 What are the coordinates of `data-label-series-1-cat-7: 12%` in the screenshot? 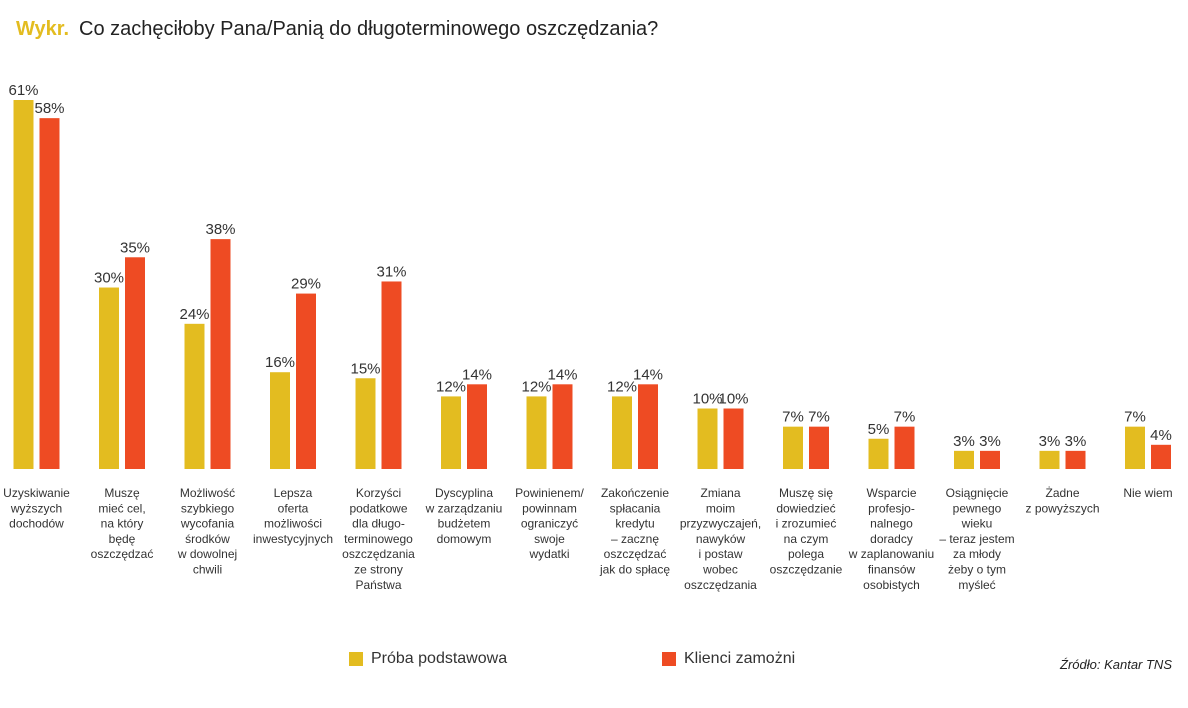 It's located at (536, 386).